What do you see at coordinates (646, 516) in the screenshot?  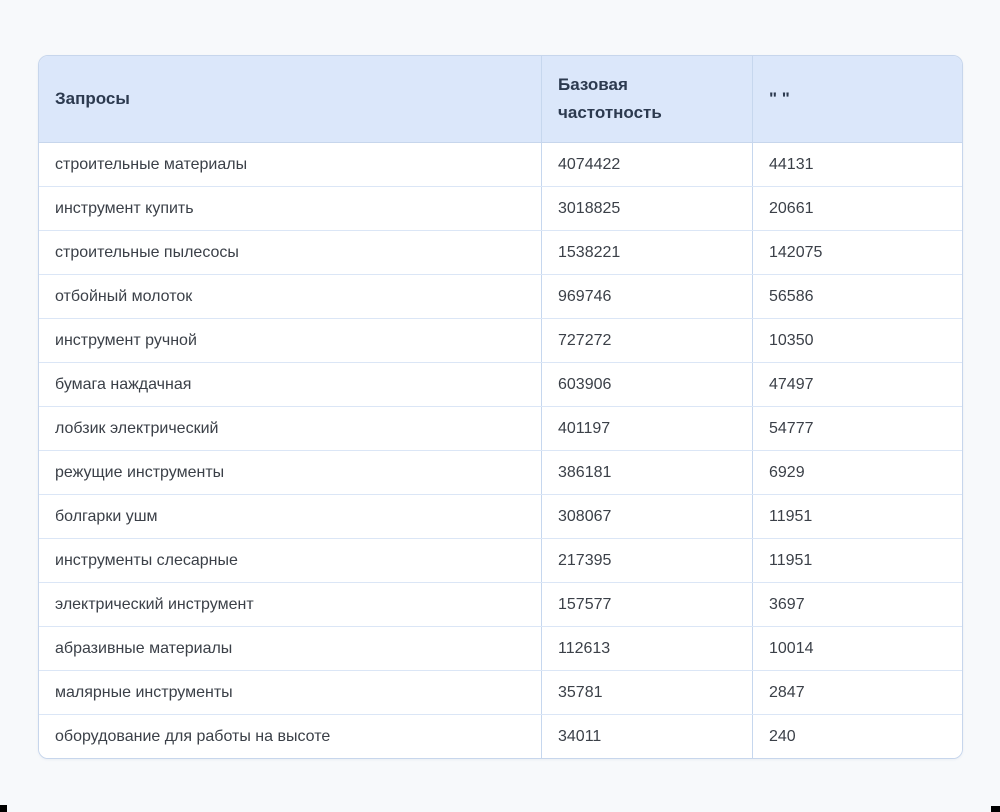 I see `base-frequency-cell: 308067` at bounding box center [646, 516].